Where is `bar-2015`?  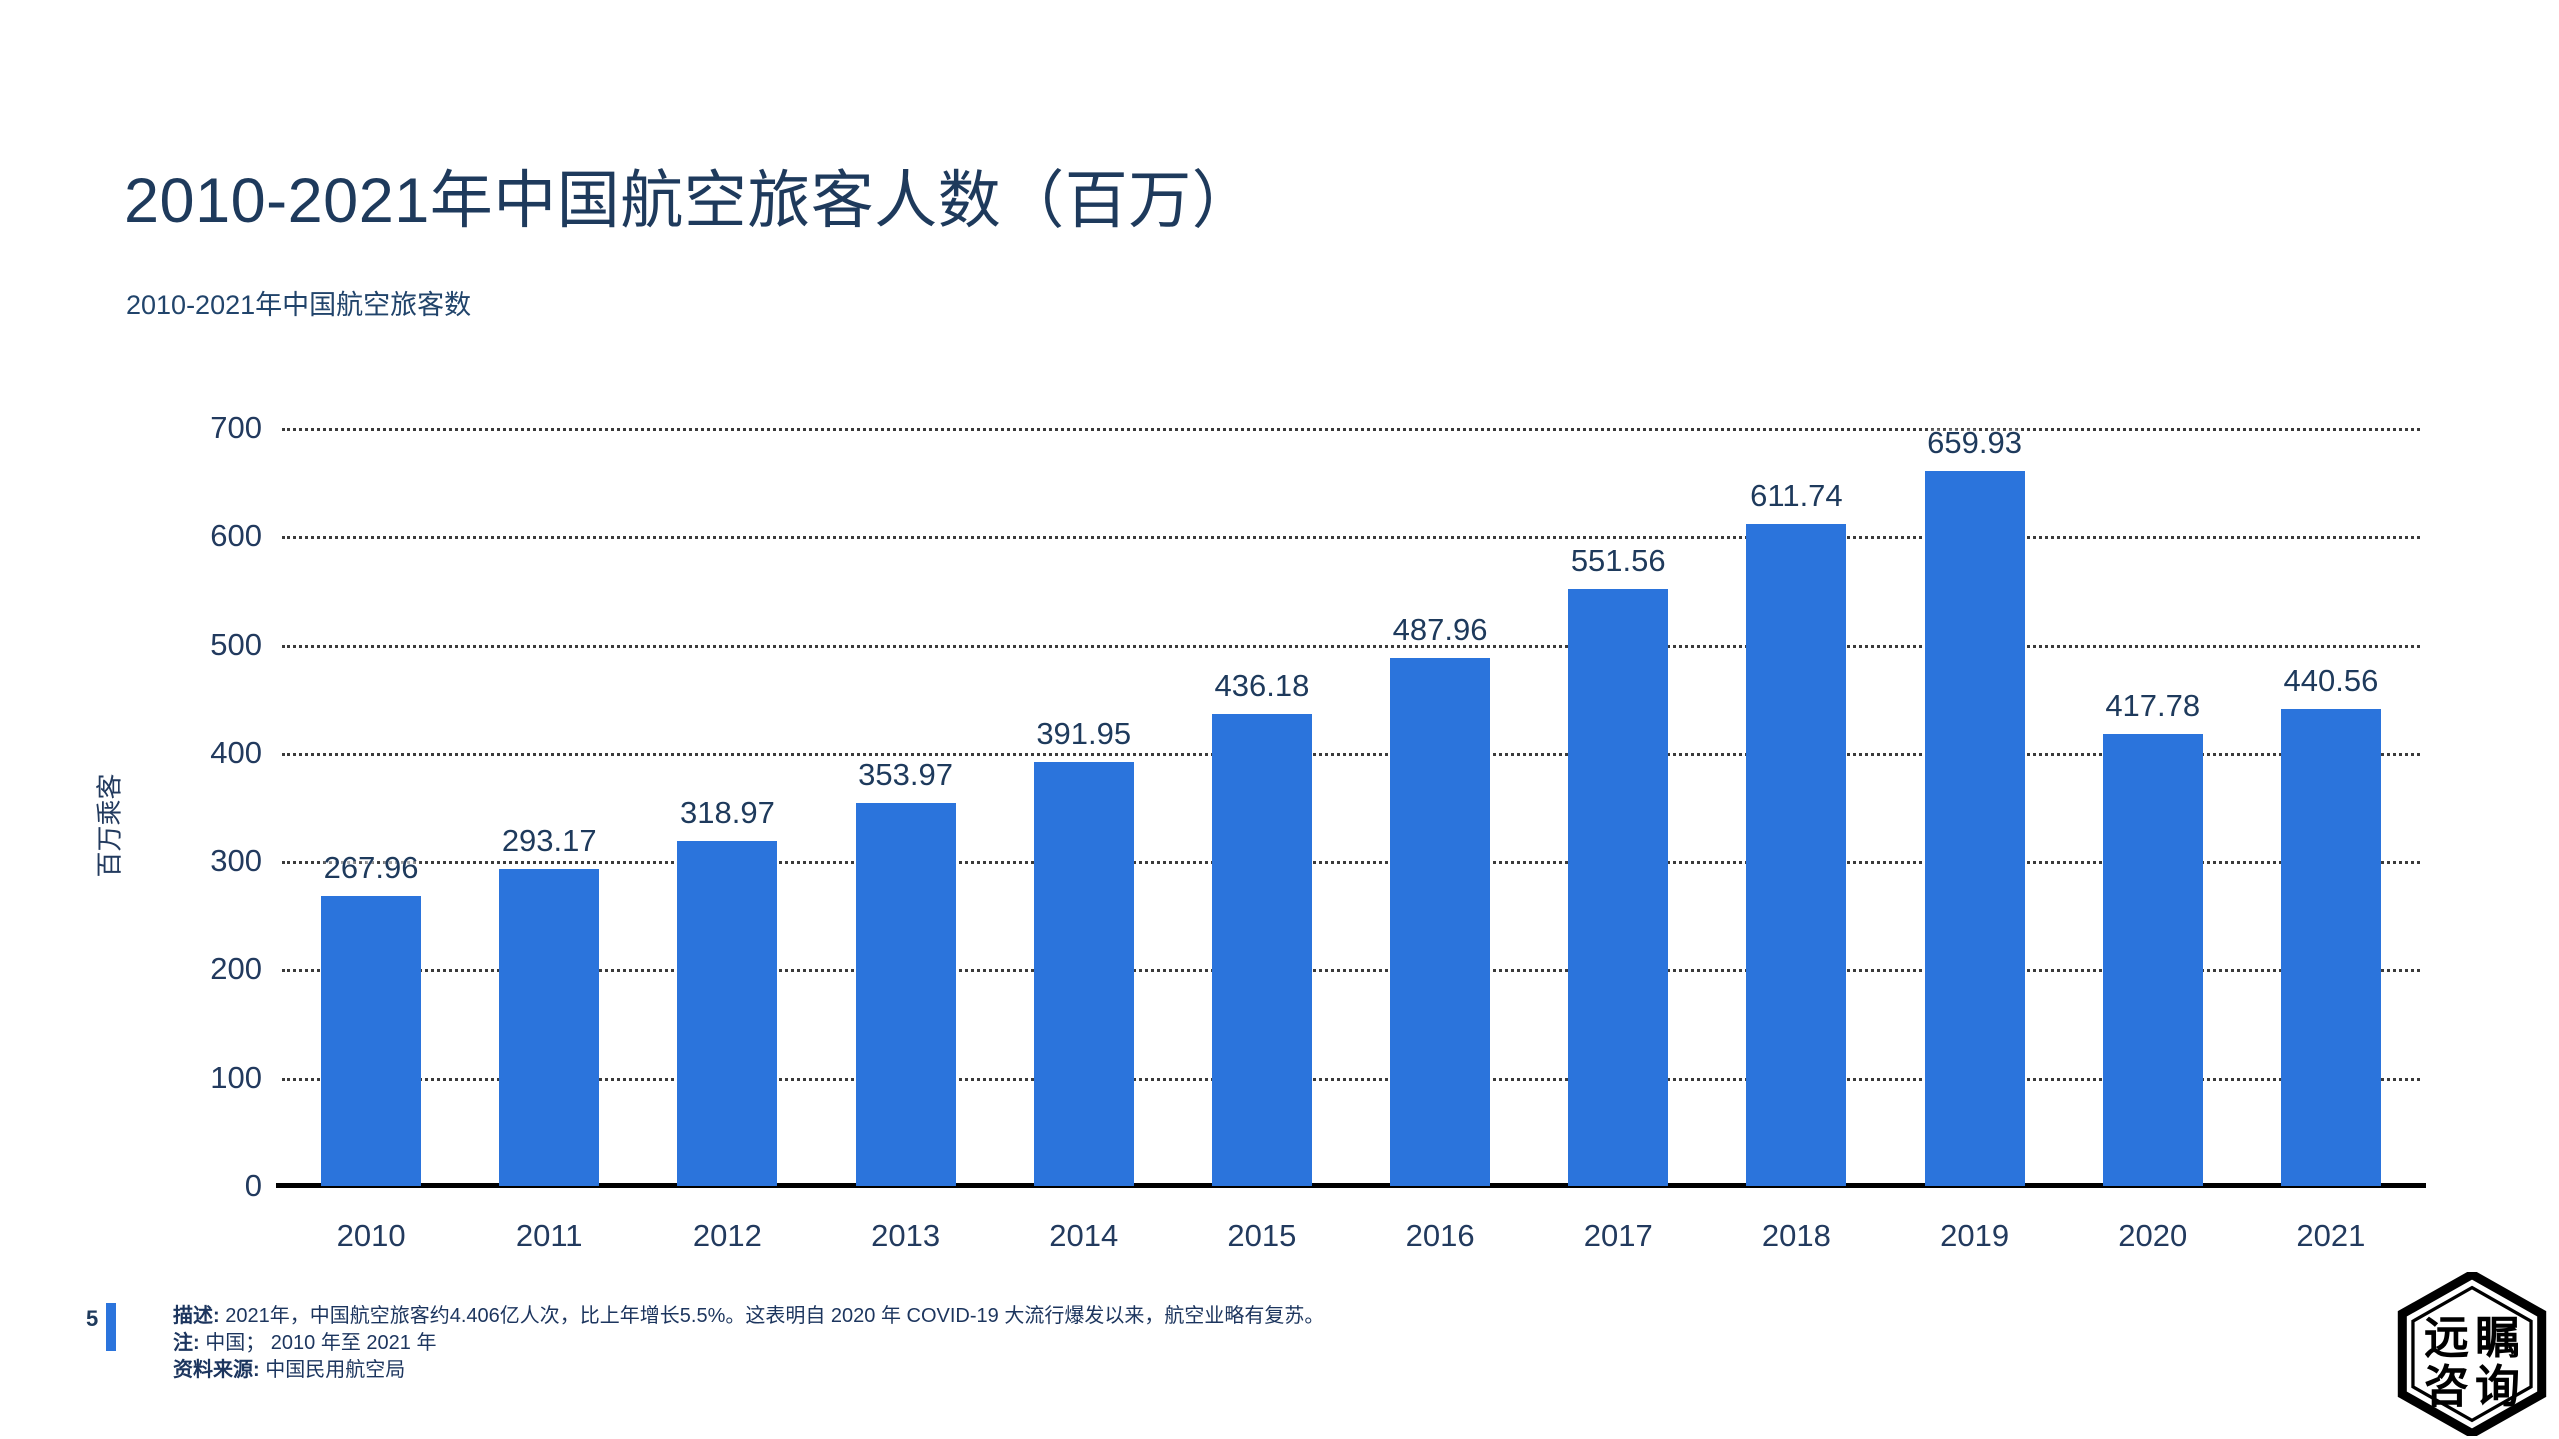
bar-2015 is located at coordinates (1261, 949).